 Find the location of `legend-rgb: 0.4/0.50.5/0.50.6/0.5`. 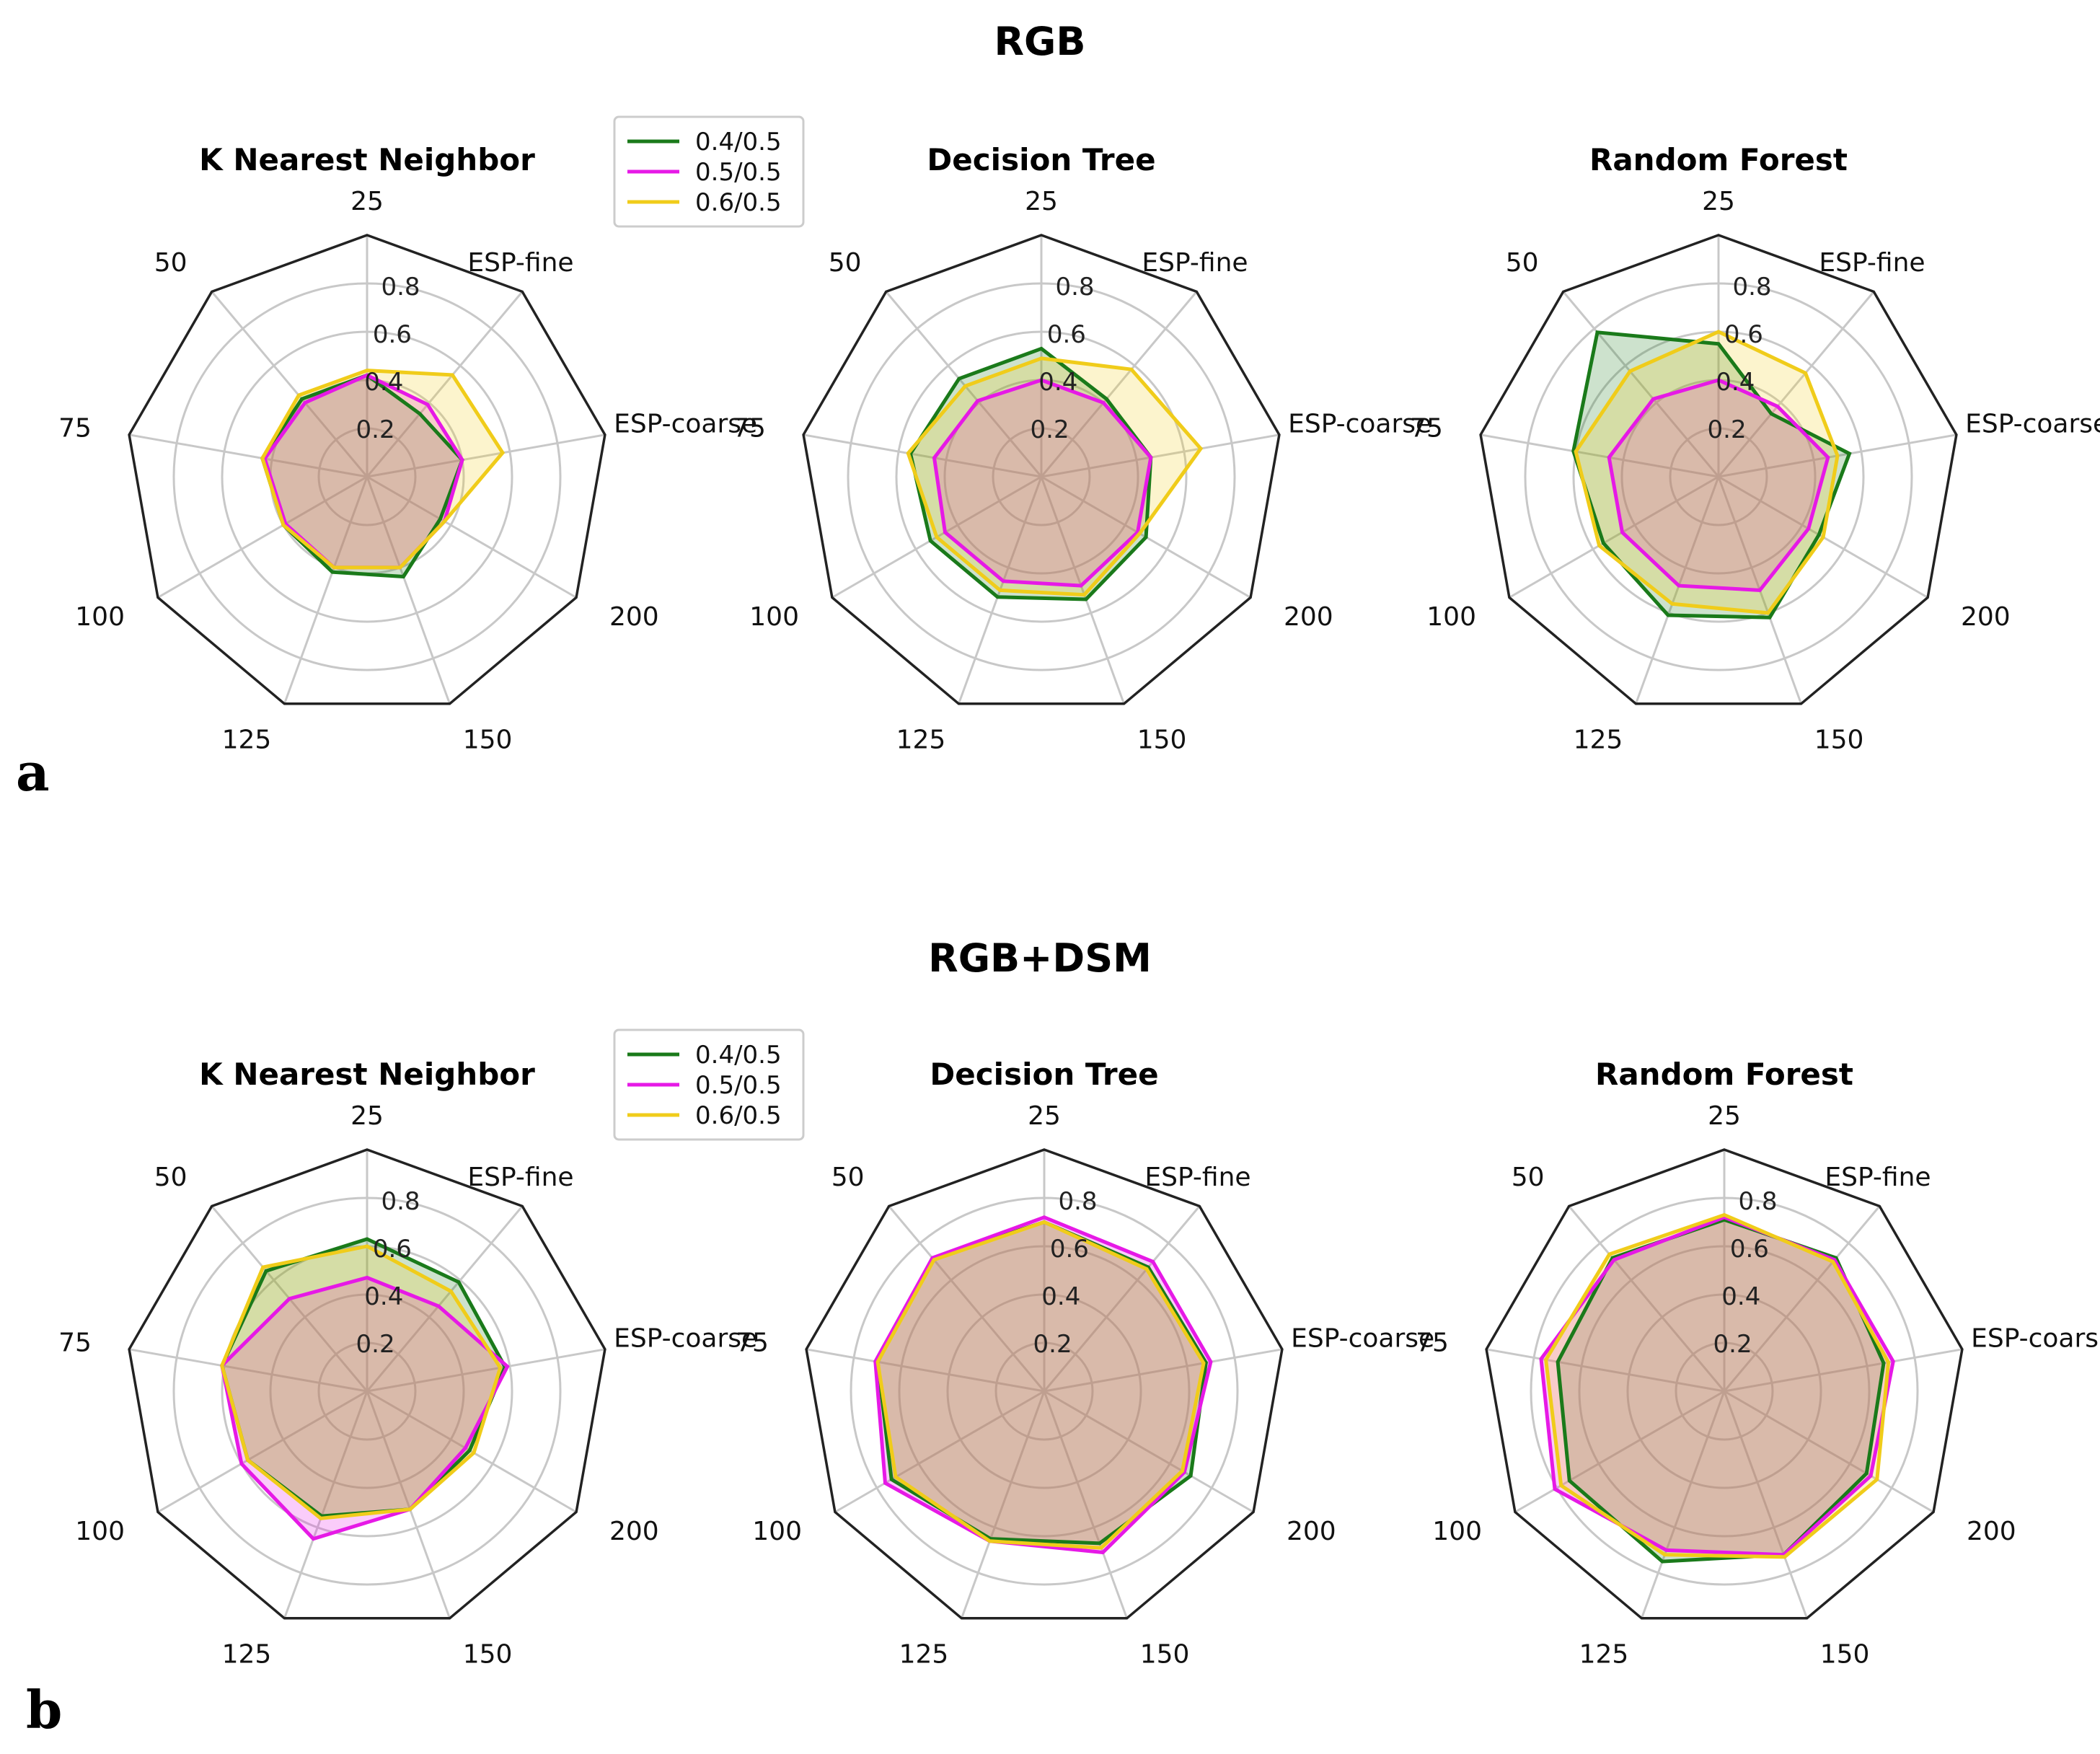

legend-rgb: 0.4/0.50.5/0.50.6/0.5 is located at coordinates (709, 171).